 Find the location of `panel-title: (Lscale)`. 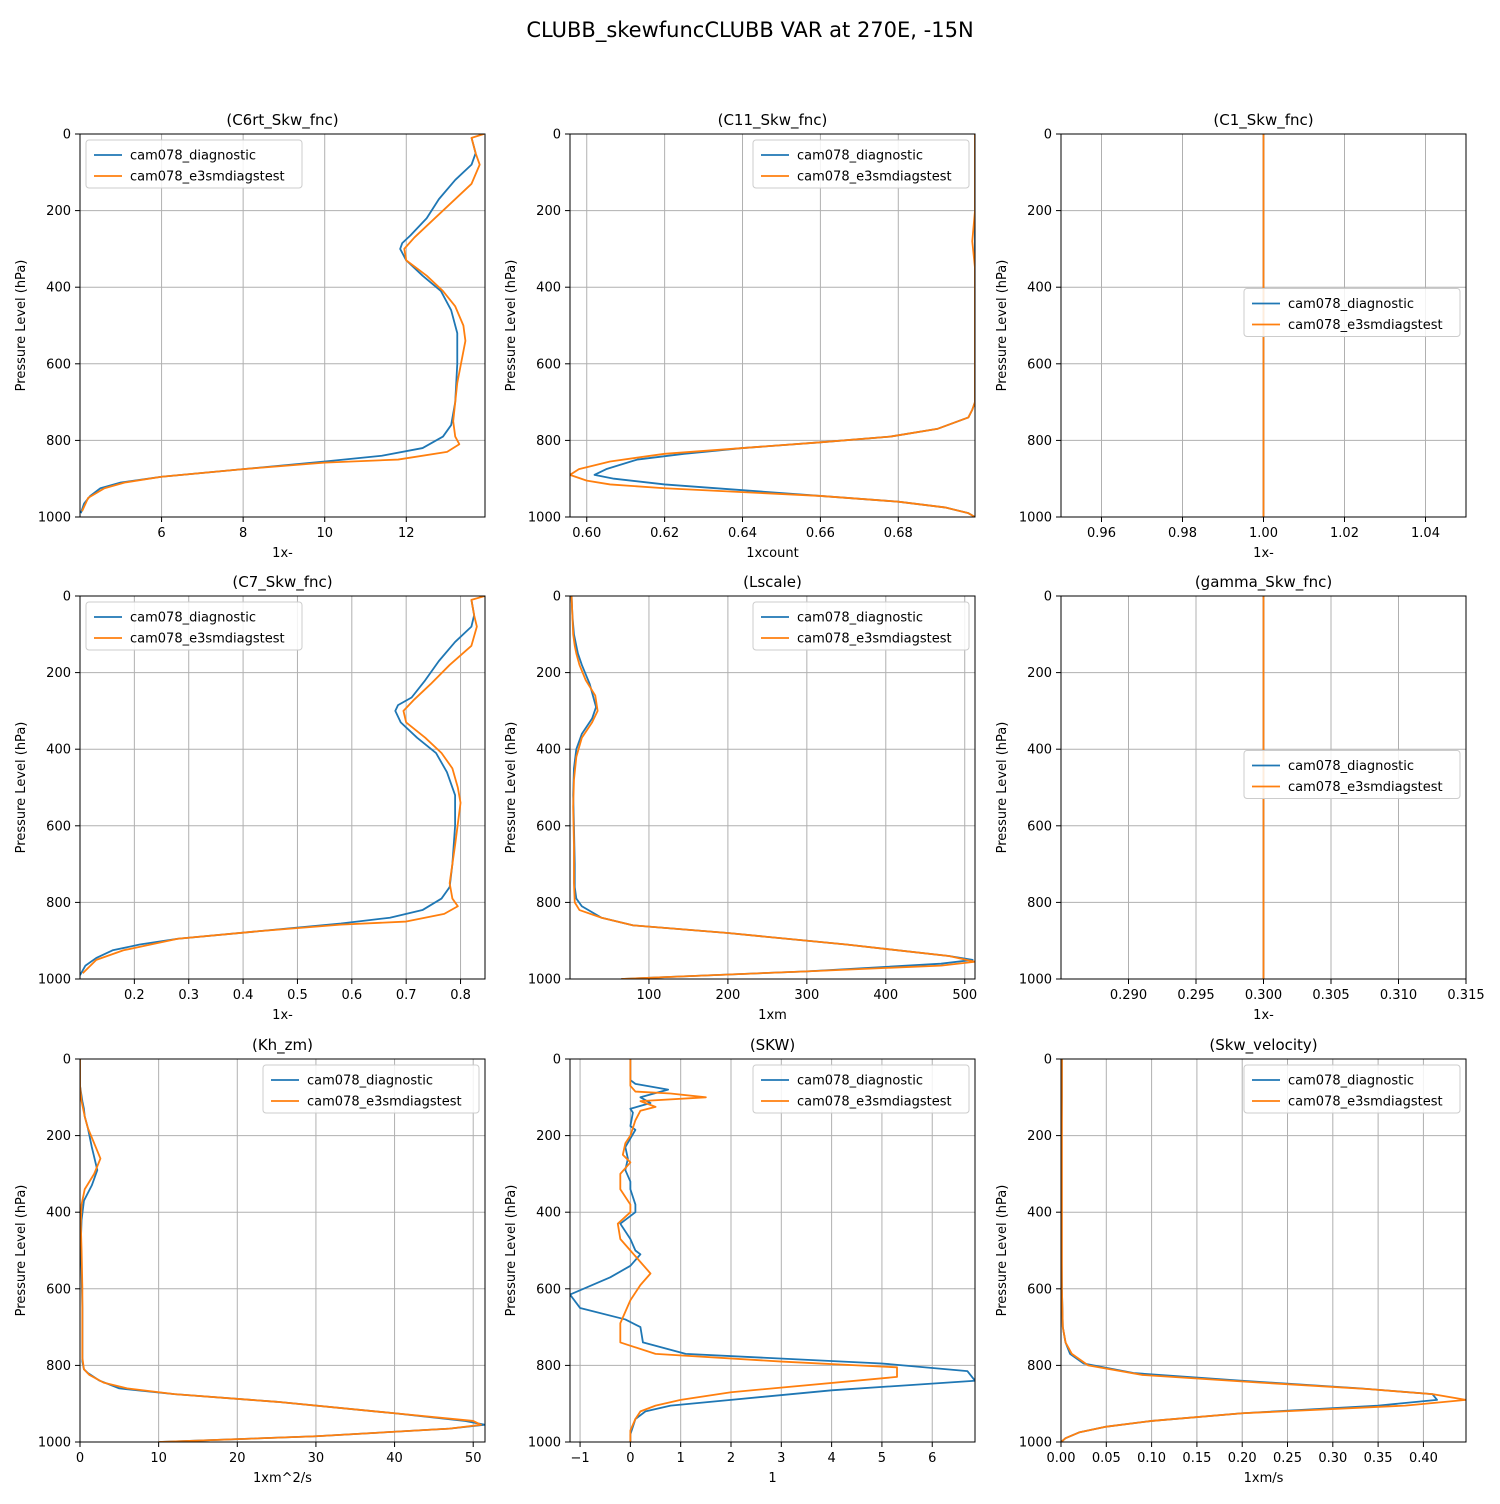

panel-title: (Lscale) is located at coordinates (772, 582).